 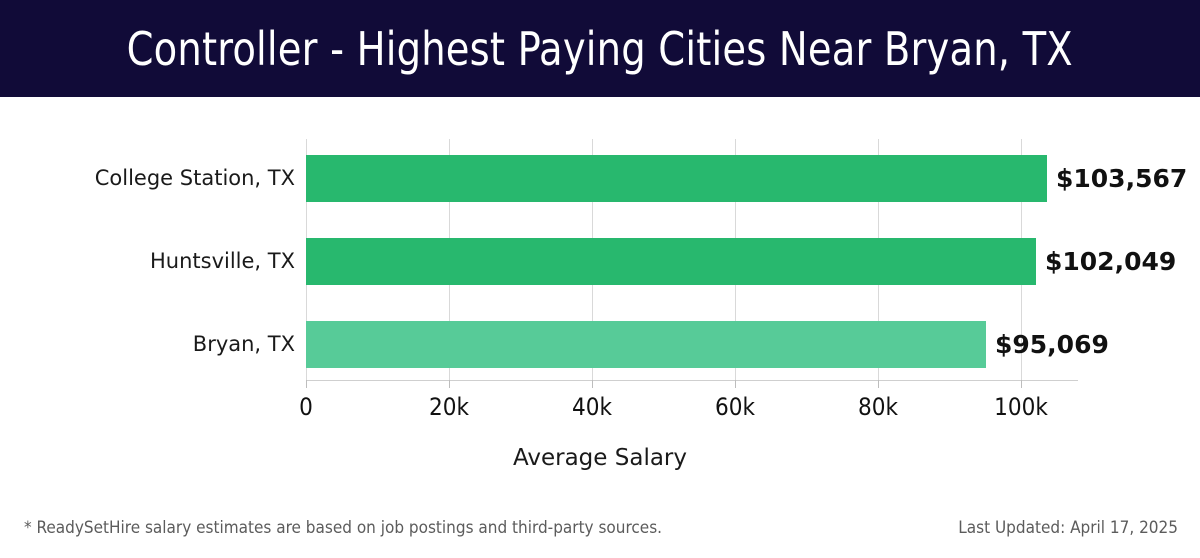 What do you see at coordinates (592, 384) in the screenshot?
I see `tickmark-40k` at bounding box center [592, 384].